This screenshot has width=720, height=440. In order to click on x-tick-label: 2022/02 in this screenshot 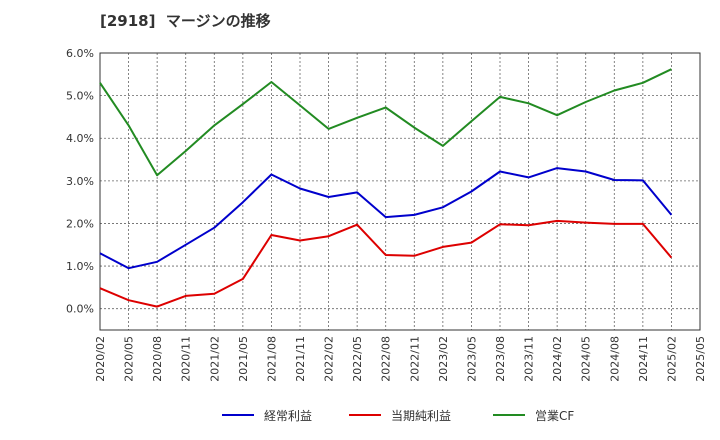, I will do `click(329, 359)`.